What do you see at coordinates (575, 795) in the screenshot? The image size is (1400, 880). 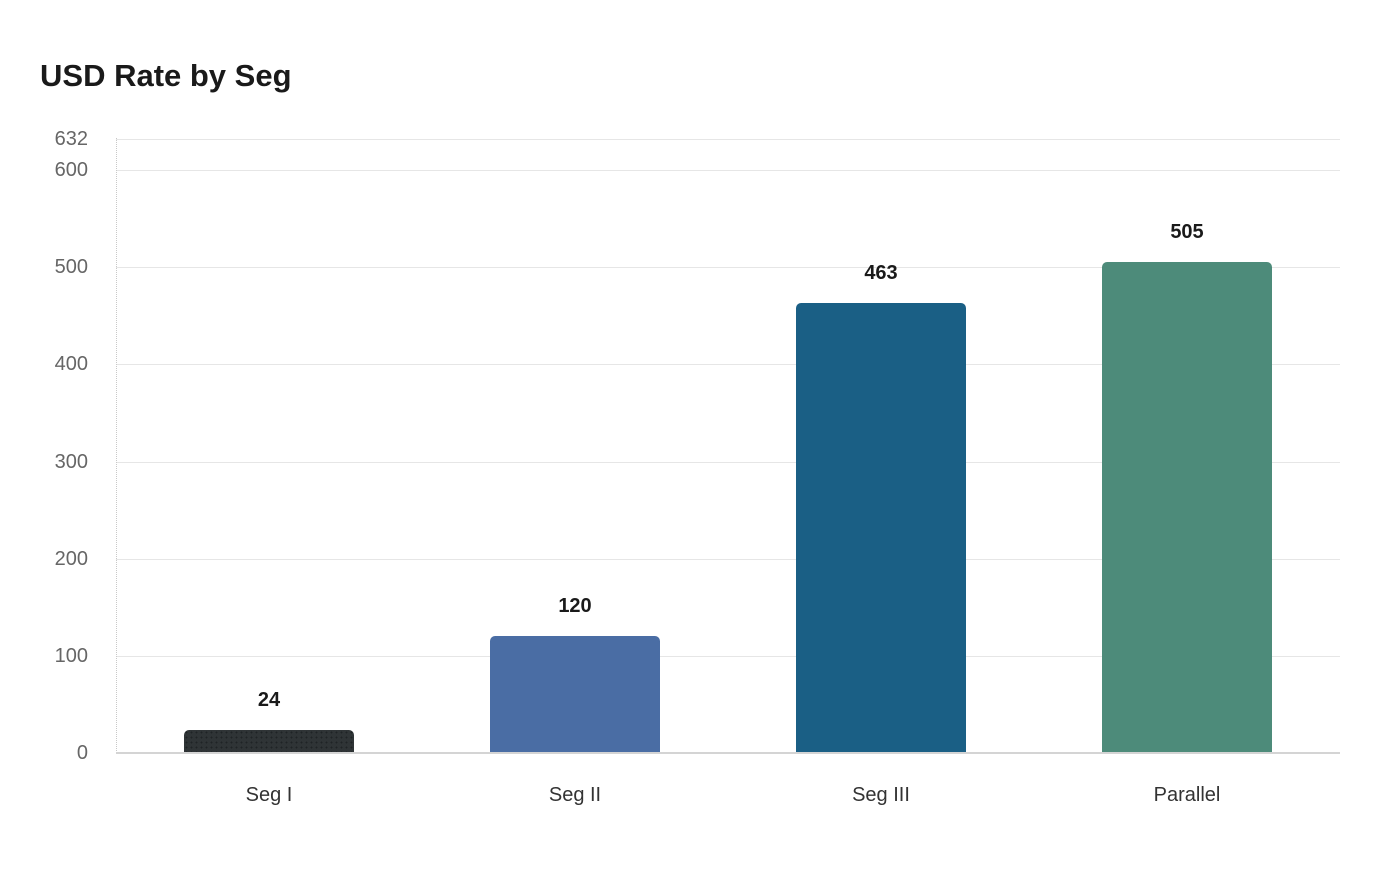 I see `x-tick-label: Seg II` at bounding box center [575, 795].